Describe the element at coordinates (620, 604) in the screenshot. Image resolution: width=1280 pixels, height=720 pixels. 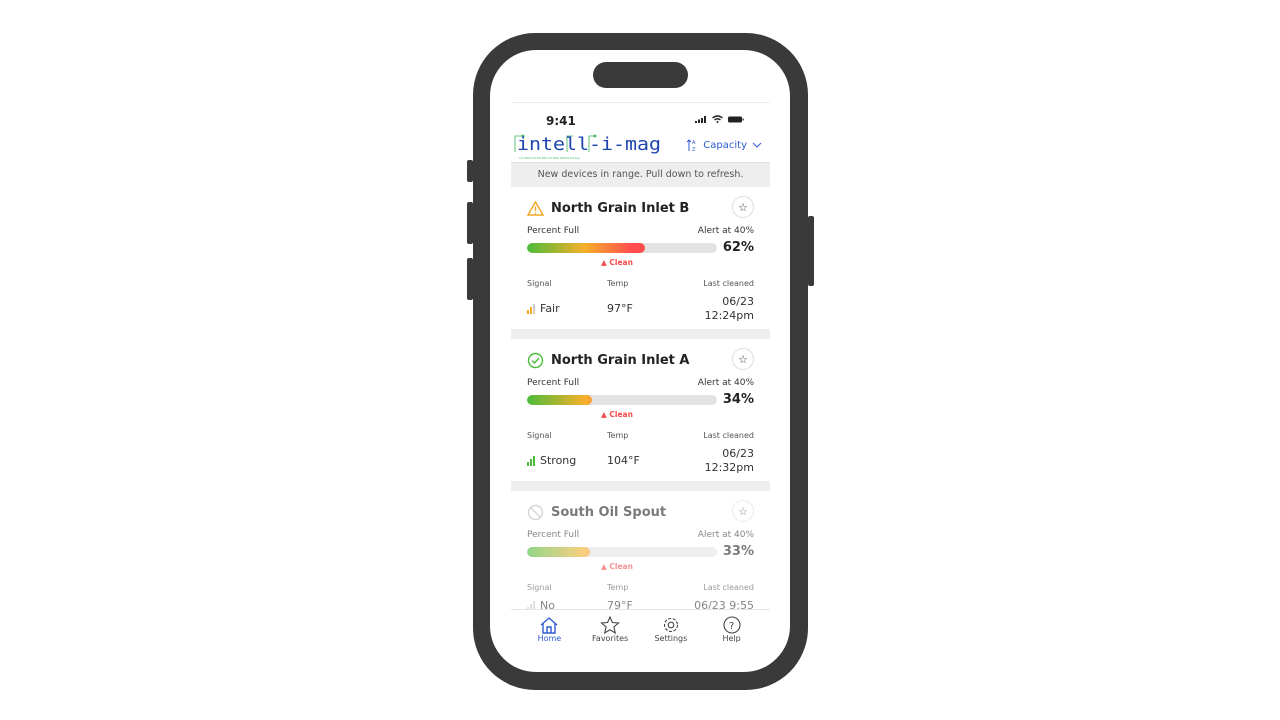
I see `temp-value: 79°F` at that location.